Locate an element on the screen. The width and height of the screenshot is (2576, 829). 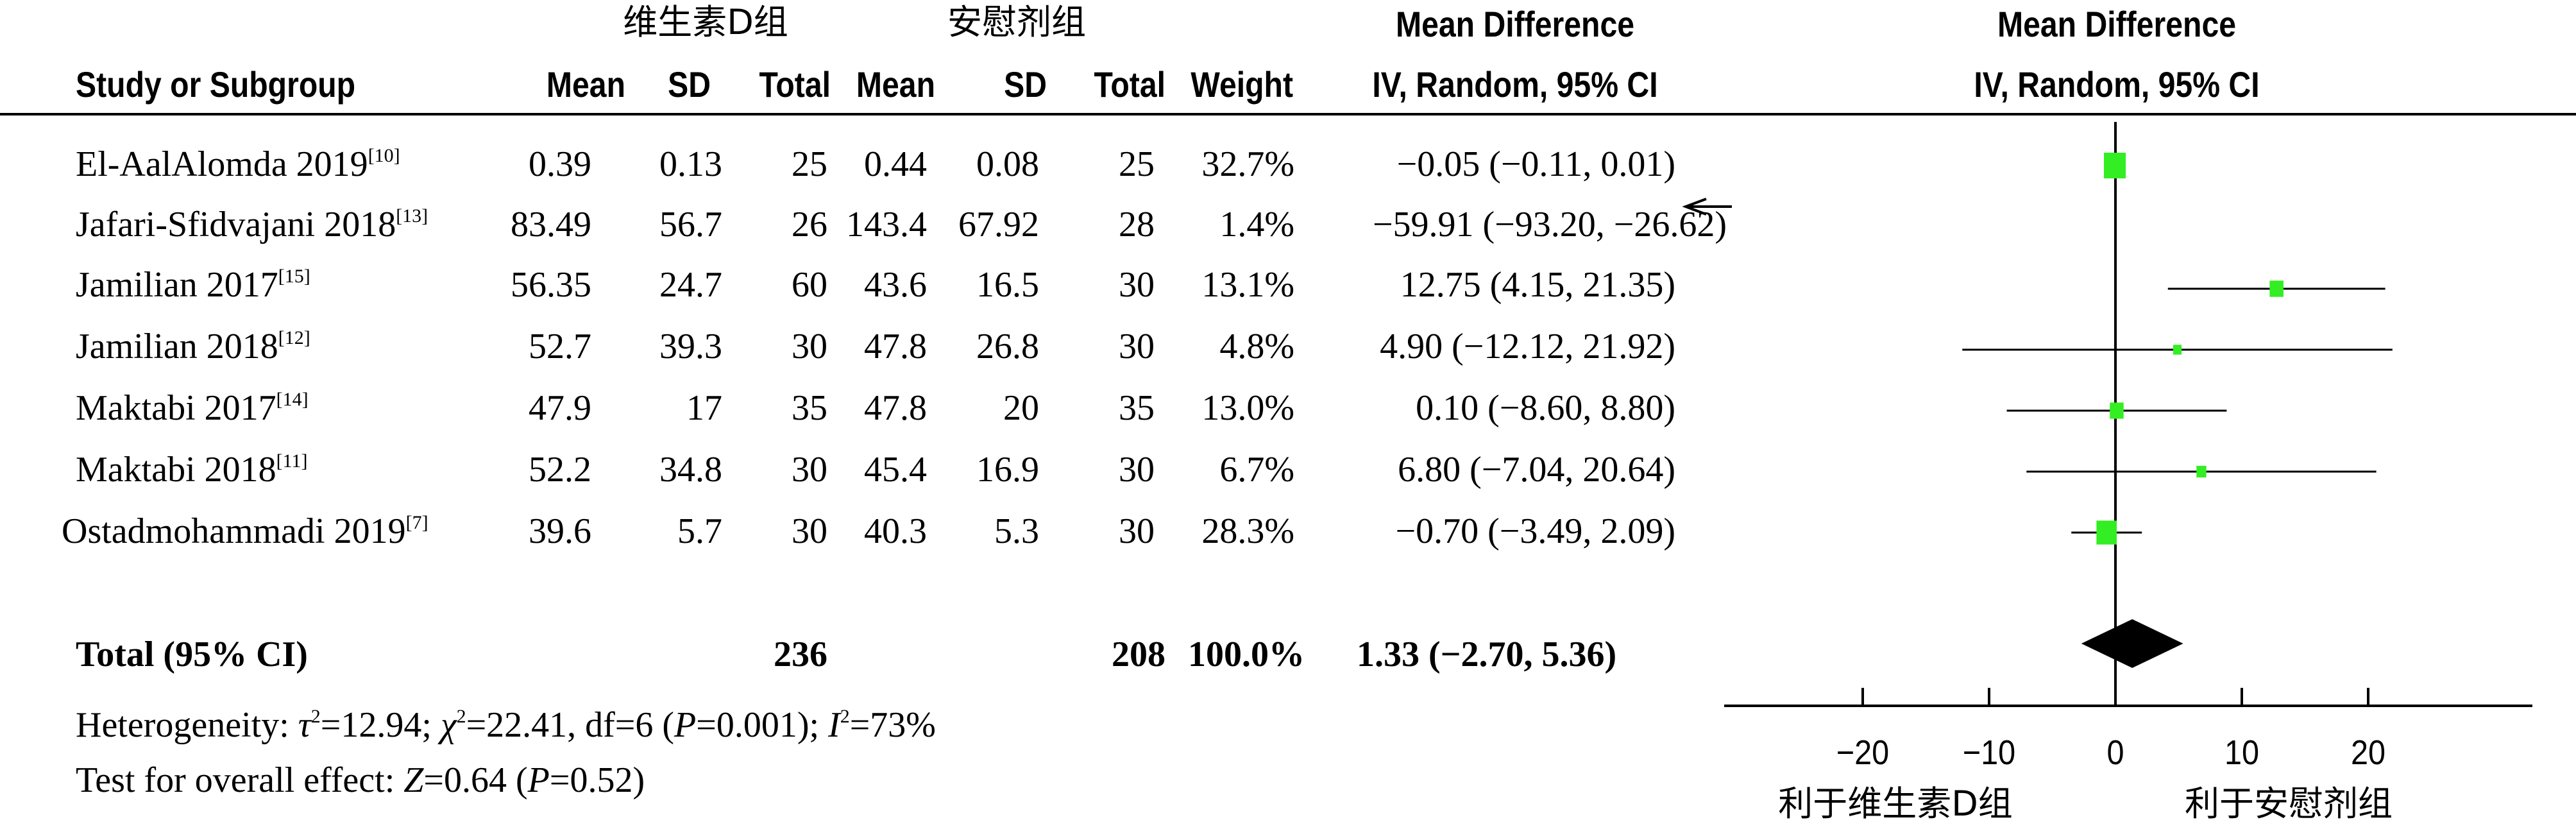
study-reference: [10] is located at coordinates (384, 155).